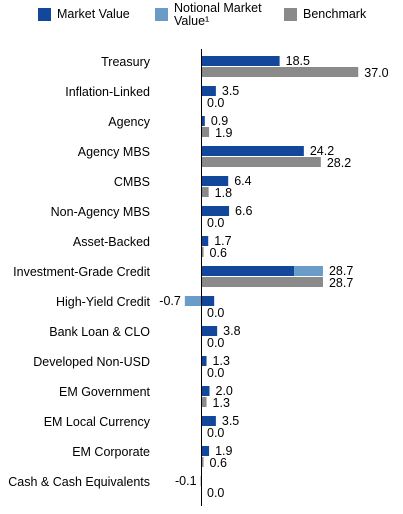 Image resolution: width=403 pixels, height=514 pixels. What do you see at coordinates (222, 241) in the screenshot?
I see `value-label-portfolio-asset-backed: 1.7` at bounding box center [222, 241].